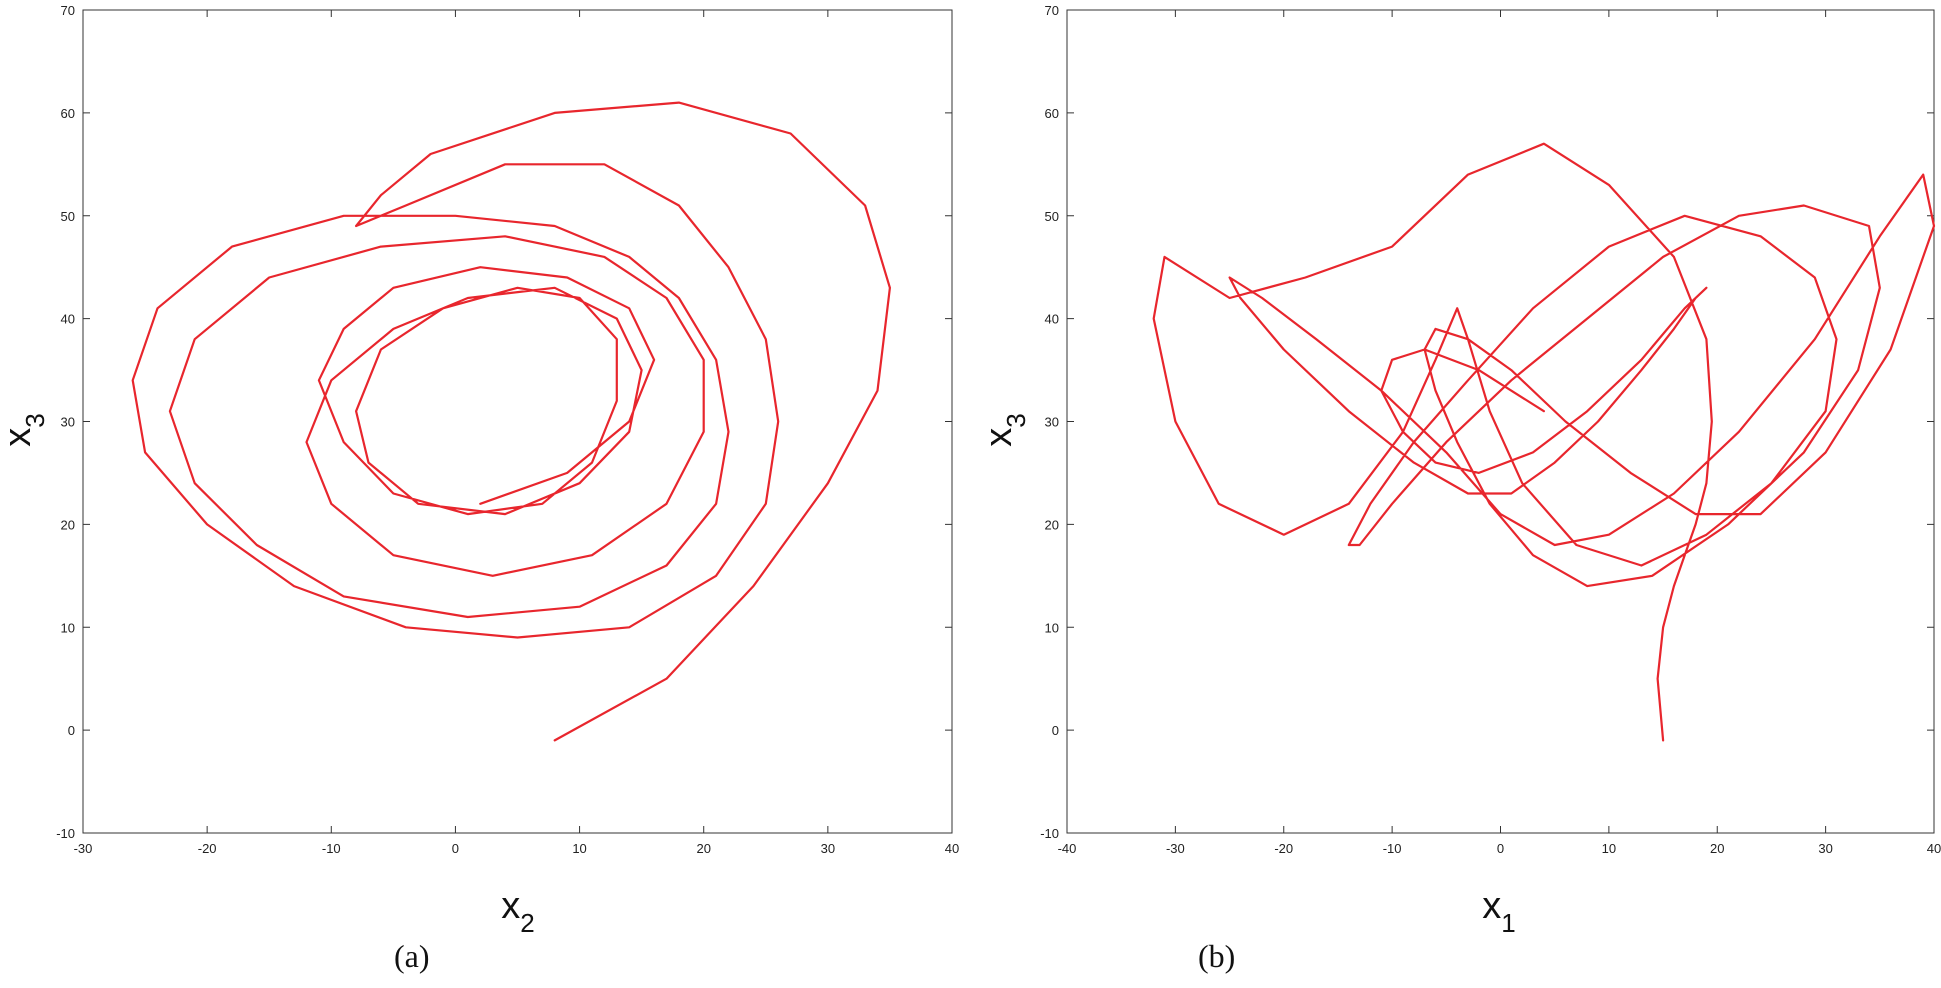 The width and height of the screenshot is (1941, 988). I want to click on chart-a-x-tick-label: 40, so click(952, 848).